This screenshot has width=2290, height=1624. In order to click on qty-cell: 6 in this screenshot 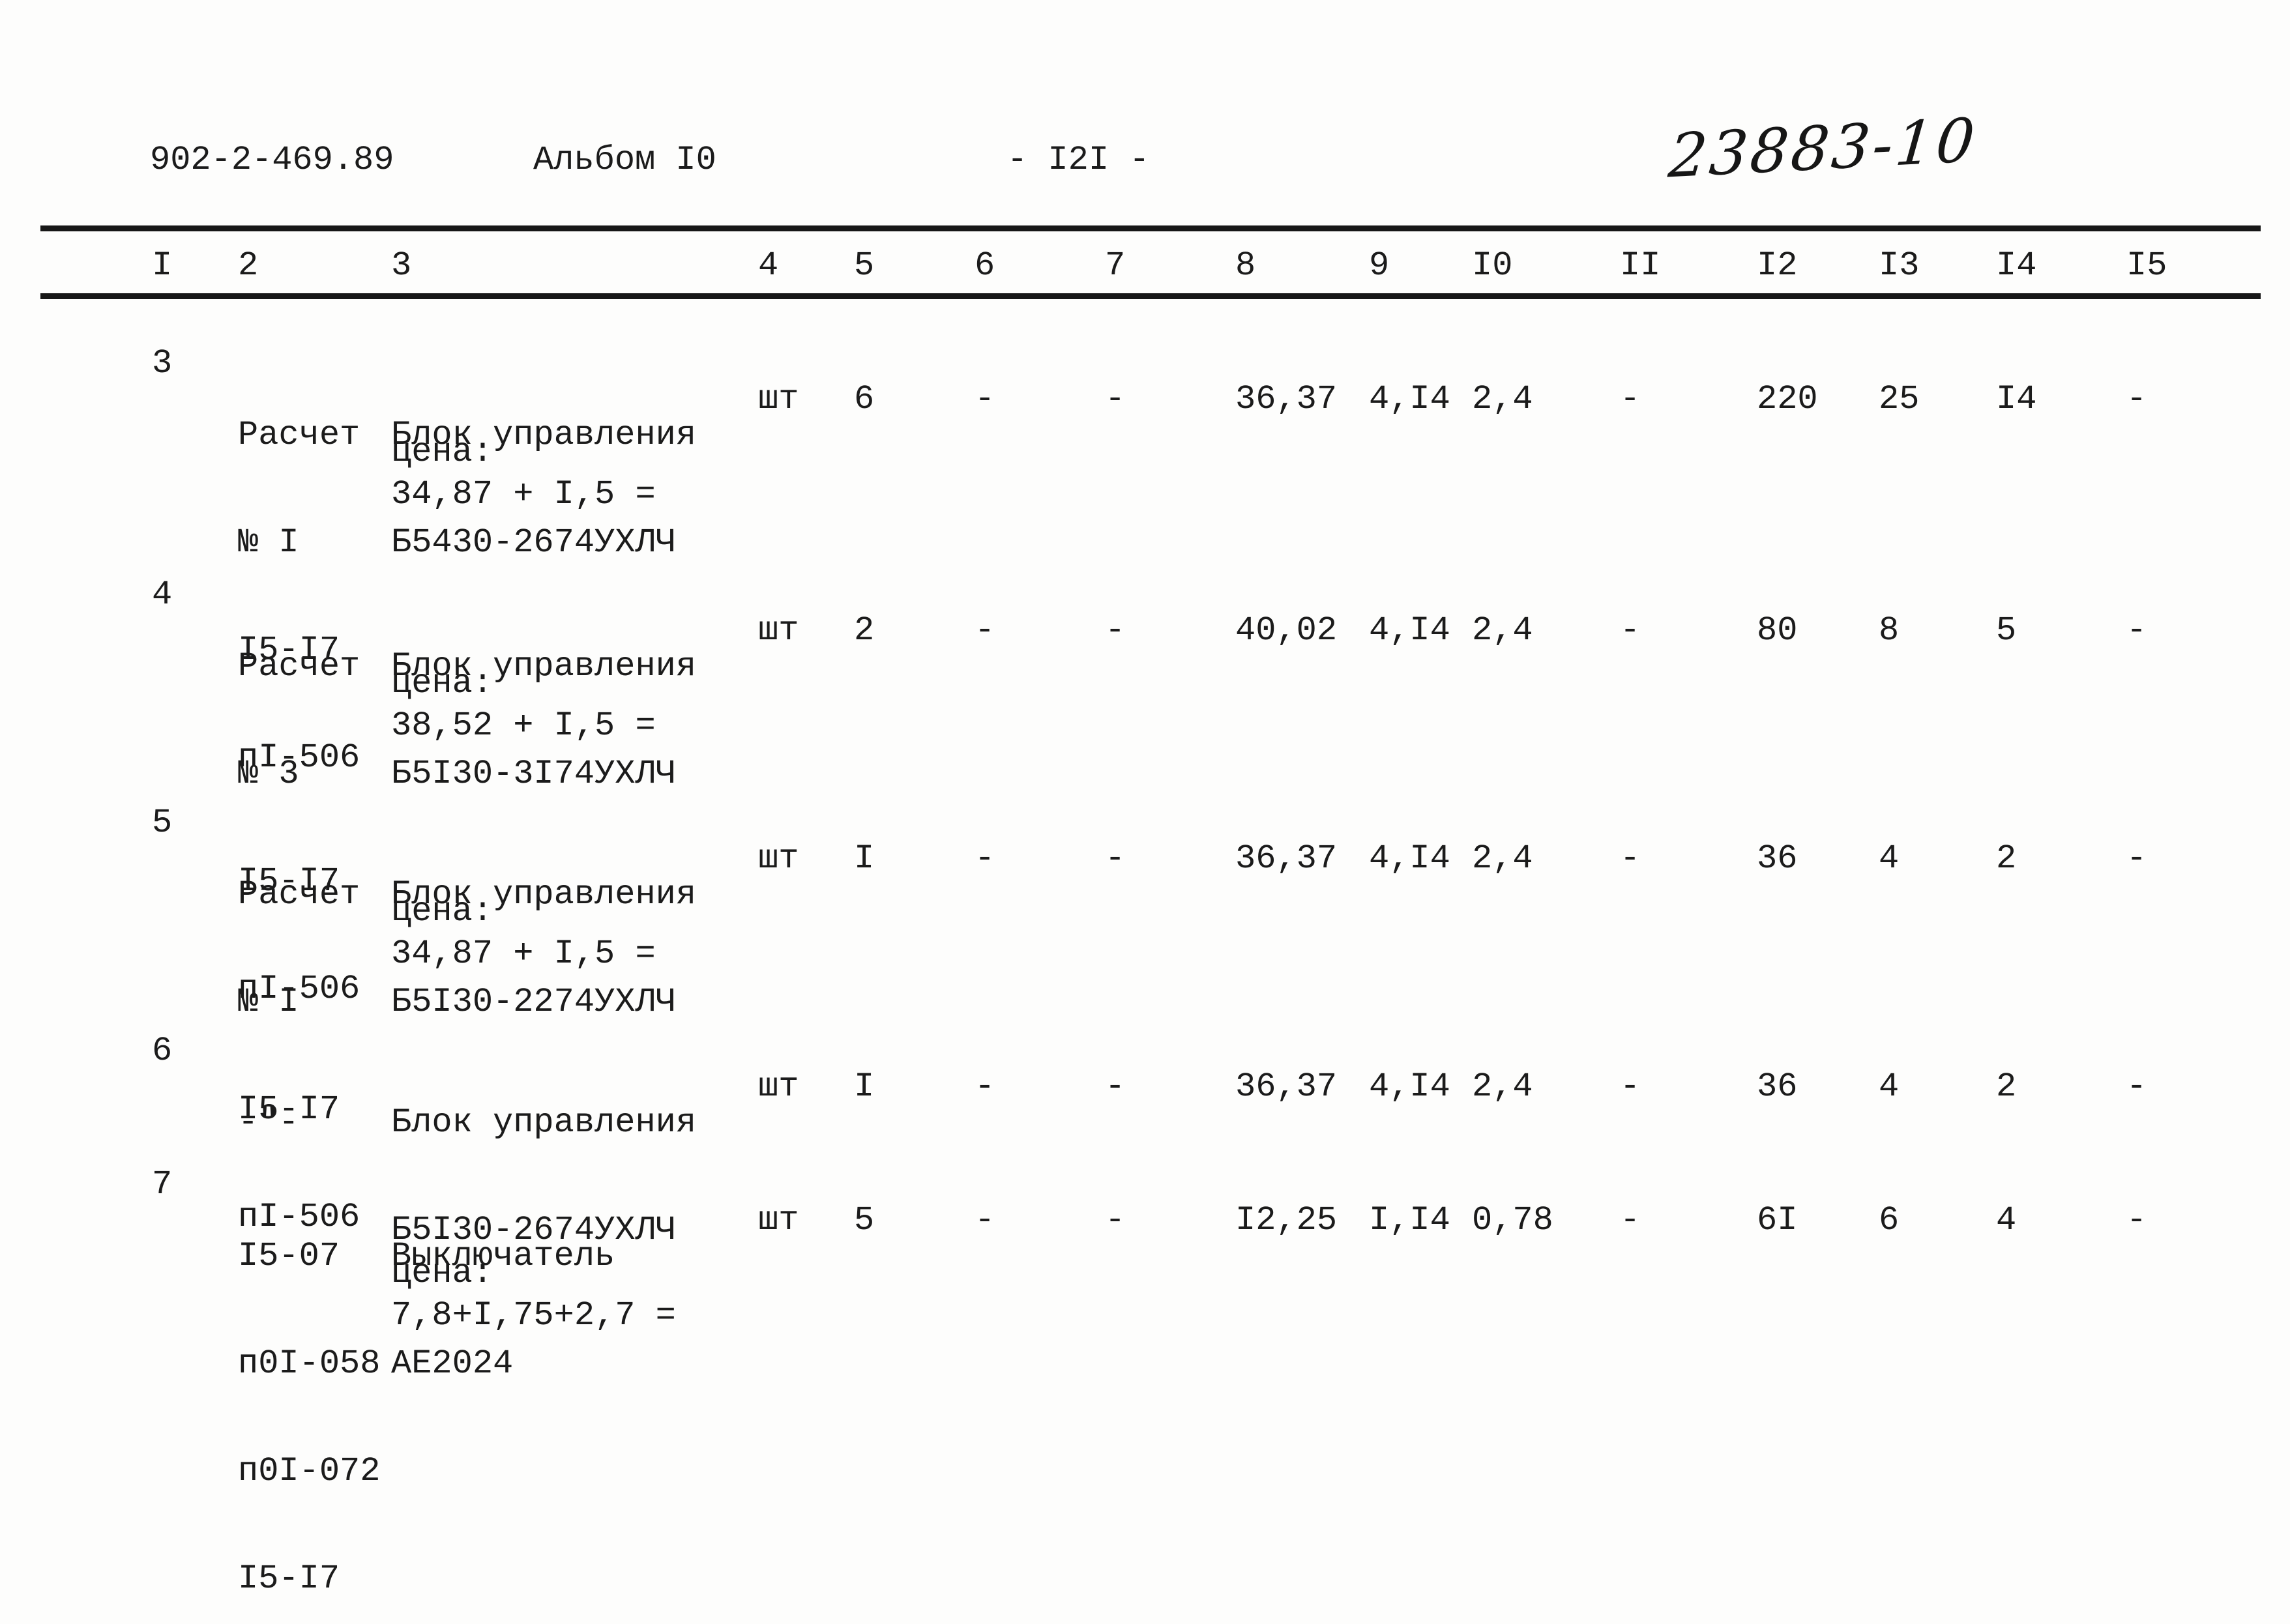, I will do `click(864, 399)`.